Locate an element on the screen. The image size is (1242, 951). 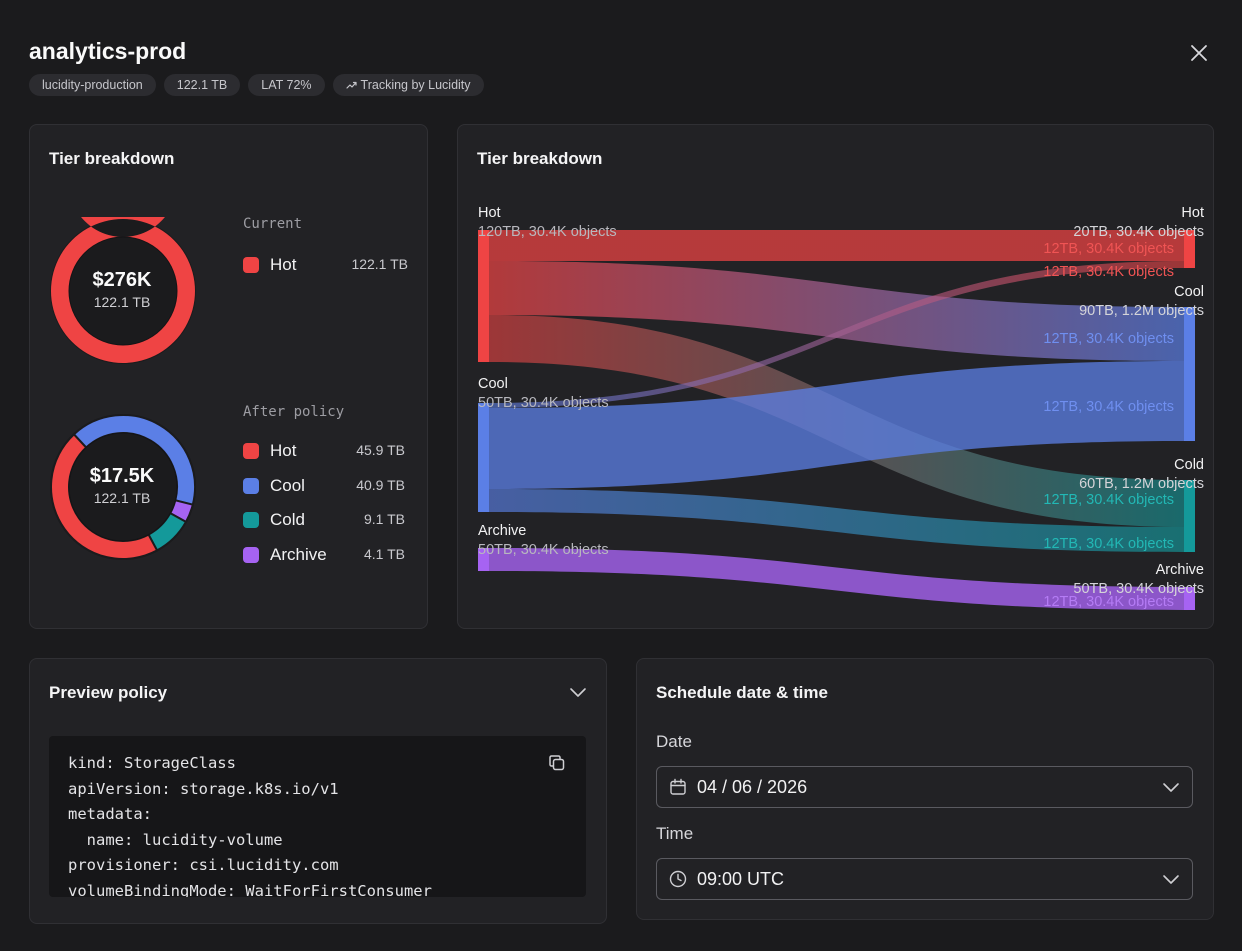
current-donut is located at coordinates (123, 290).